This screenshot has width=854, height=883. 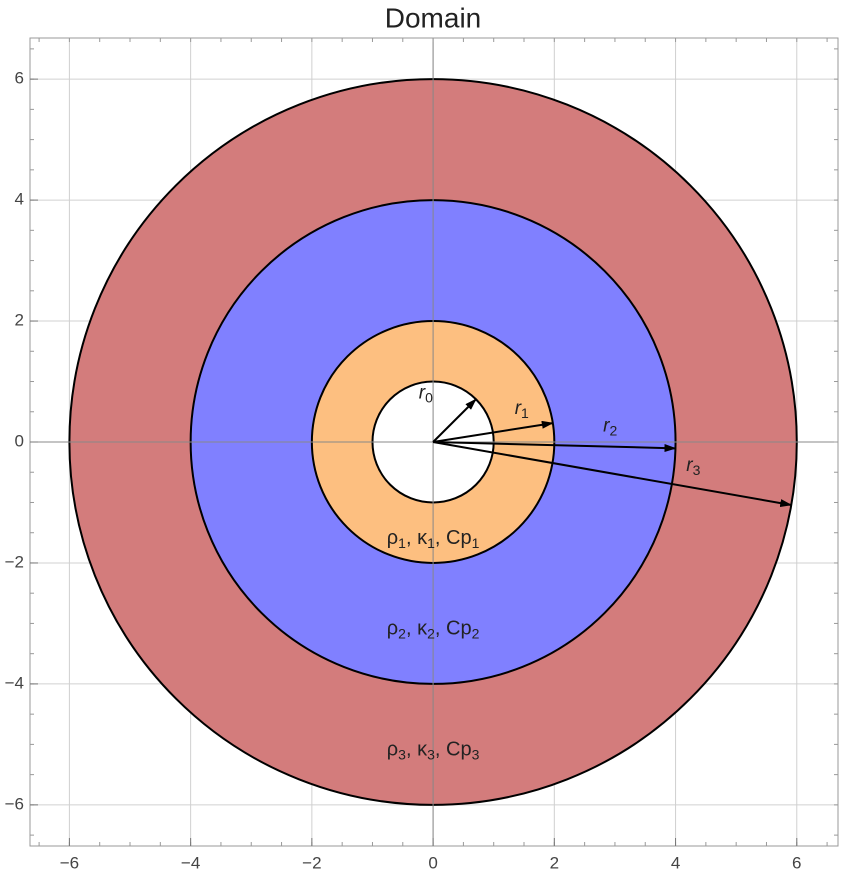 I want to click on y-tick-label: 6, so click(x=19, y=78).